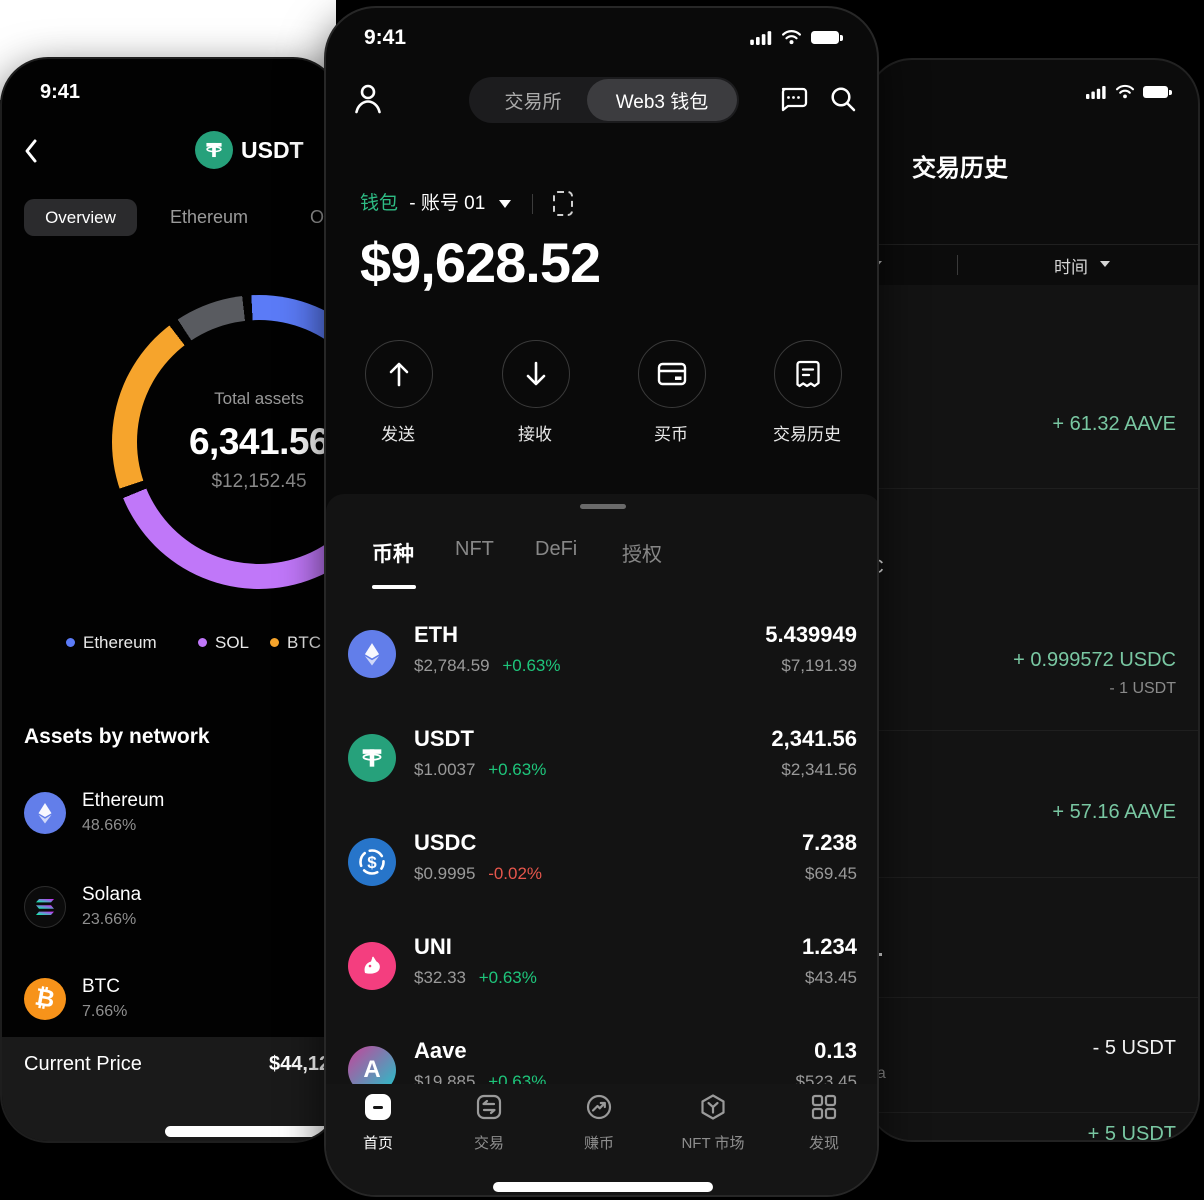 This screenshot has height=1200, width=1204. What do you see at coordinates (603, 1187) in the screenshot?
I see `home-indicator` at bounding box center [603, 1187].